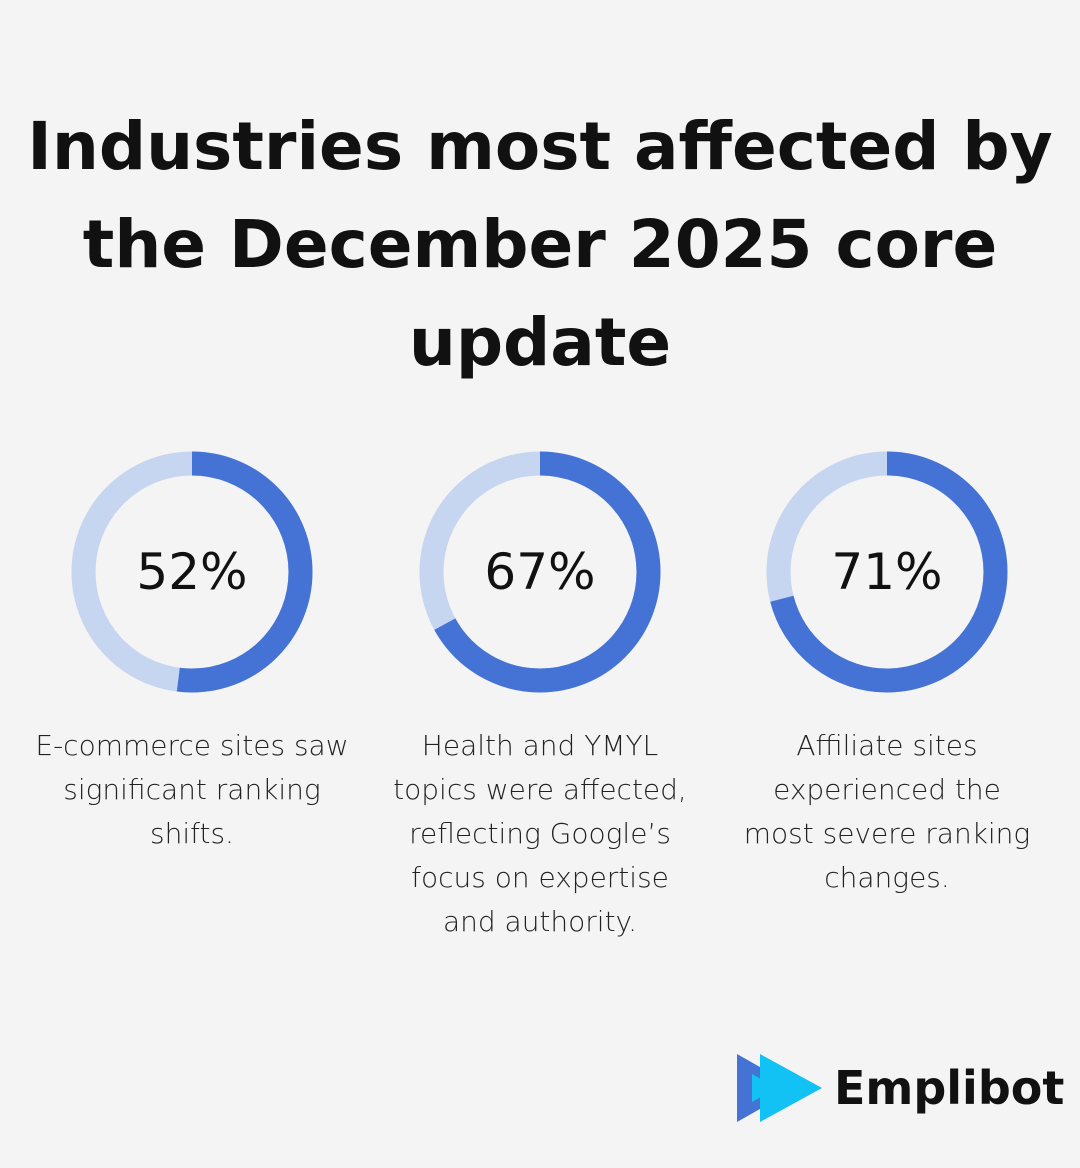 Image resolution: width=1080 pixels, height=1168 pixels. Describe the element at coordinates (779, 1088) in the screenshot. I see `emplibot-logo-icon` at that location.